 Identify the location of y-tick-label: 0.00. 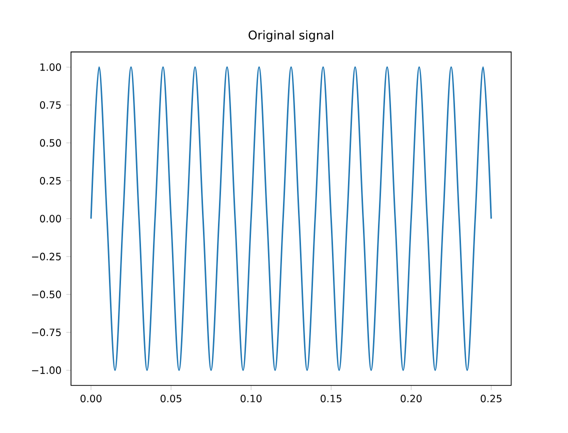
(50, 218).